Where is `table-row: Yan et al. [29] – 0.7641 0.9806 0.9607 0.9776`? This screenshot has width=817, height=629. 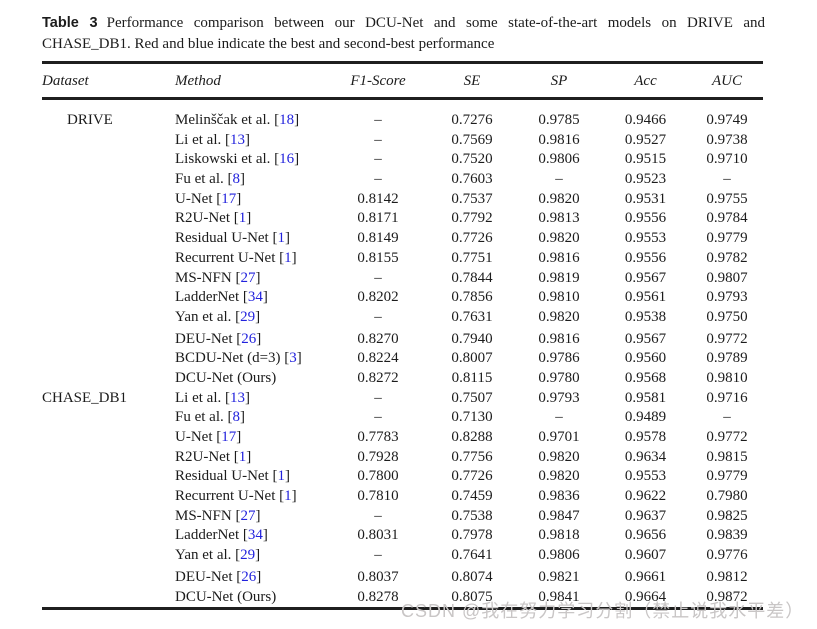 table-row: Yan et al. [29] – 0.7641 0.9806 0.9607 0.9776 is located at coordinates (402, 556).